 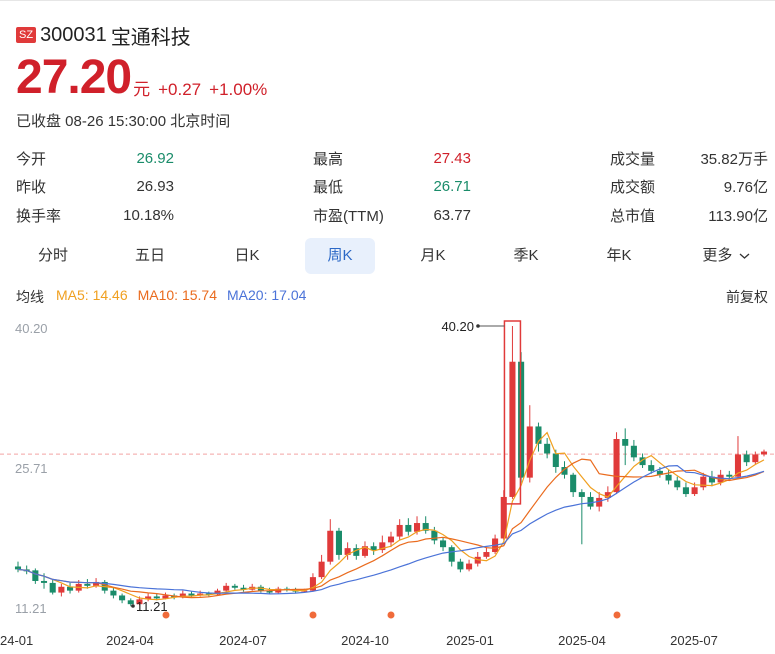 What do you see at coordinates (95, 187) in the screenshot?
I see `quote-column-1: 今开 26.92 昨收 26.93 换手率 10.18%` at bounding box center [95, 187].